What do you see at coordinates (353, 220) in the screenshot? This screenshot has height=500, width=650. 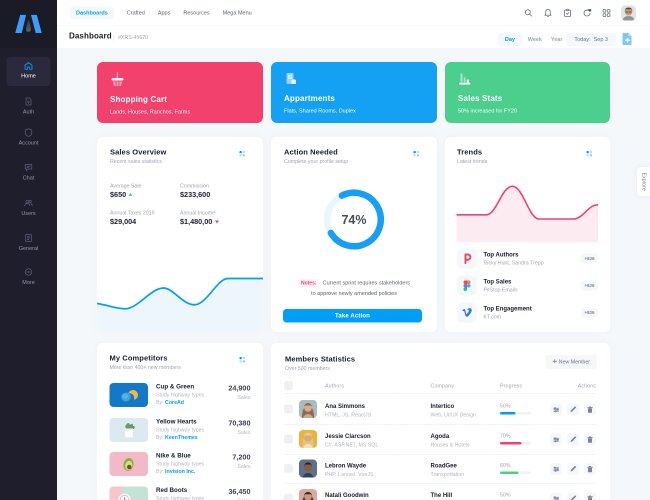 I see `svg-text: 74%` at bounding box center [353, 220].